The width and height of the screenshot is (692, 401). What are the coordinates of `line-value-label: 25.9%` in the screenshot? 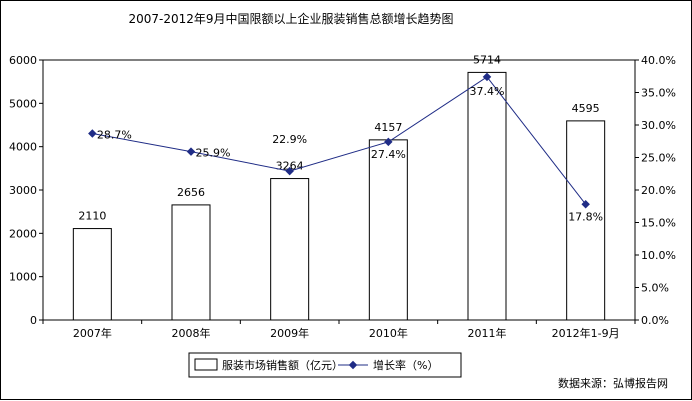 It's located at (213, 153).